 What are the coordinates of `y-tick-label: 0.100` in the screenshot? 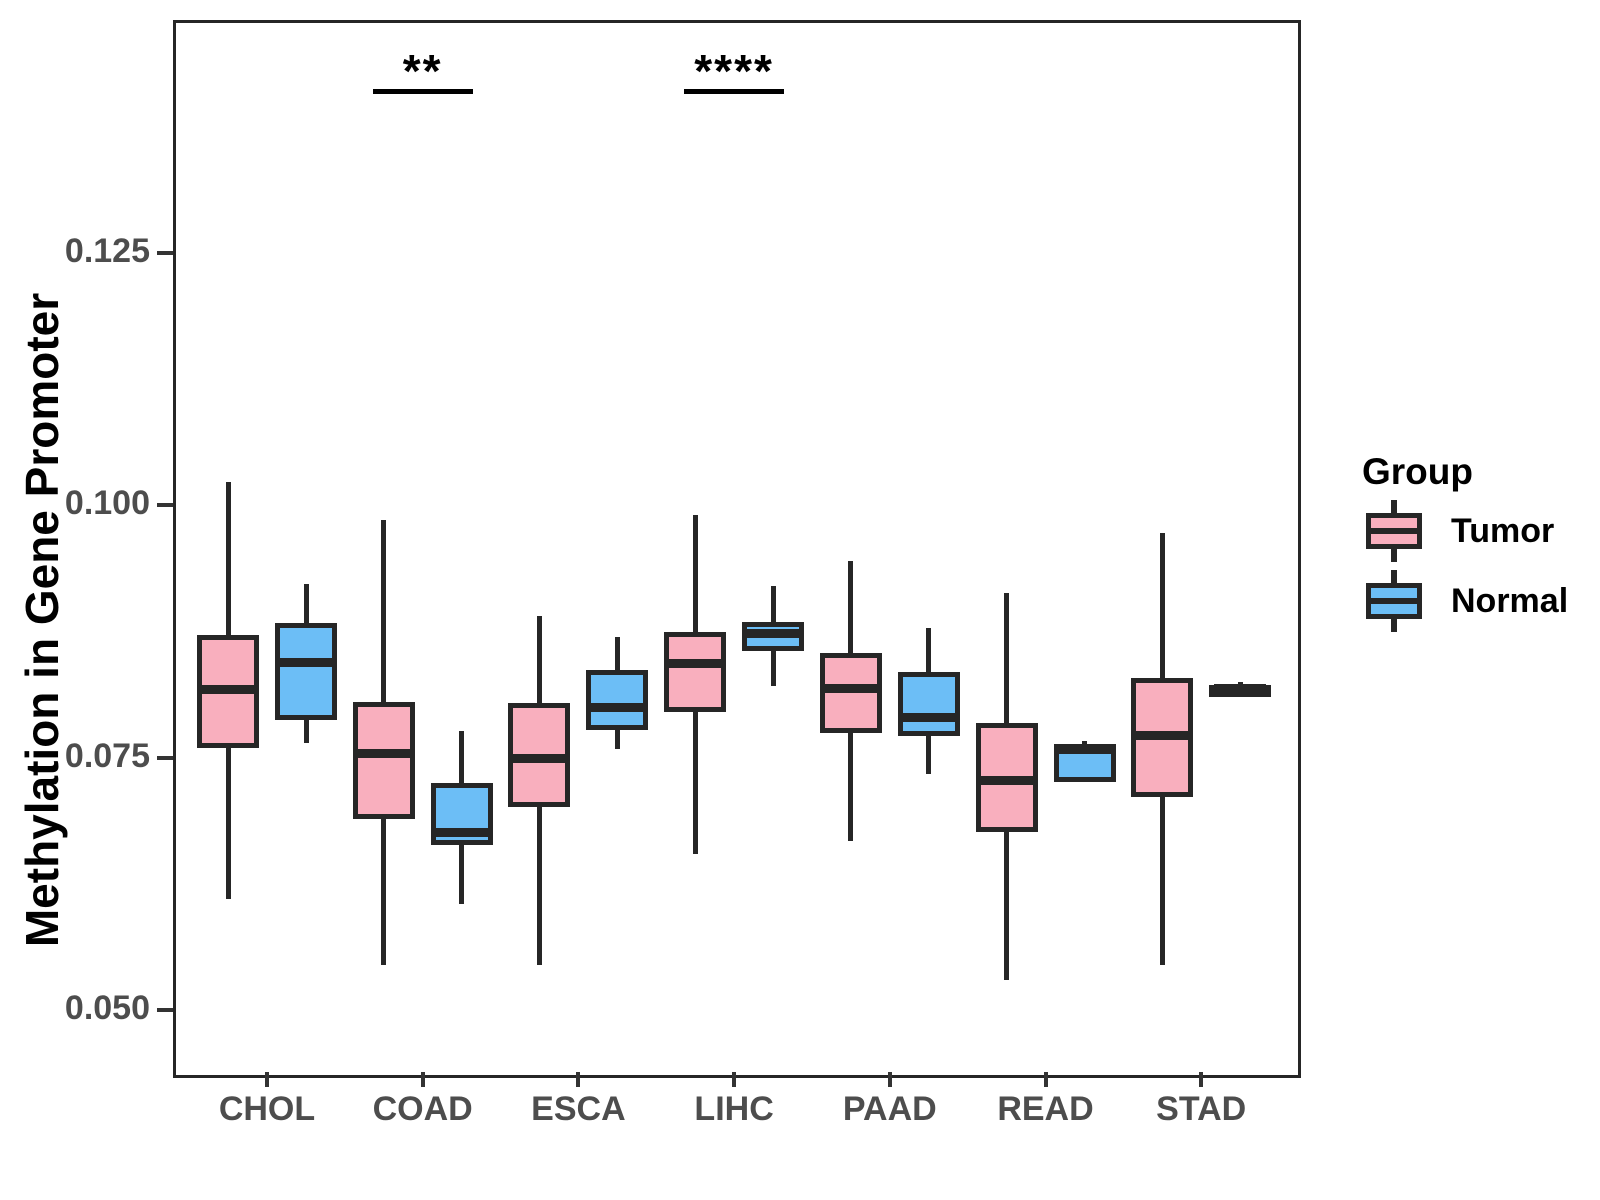 It's located at (107, 503).